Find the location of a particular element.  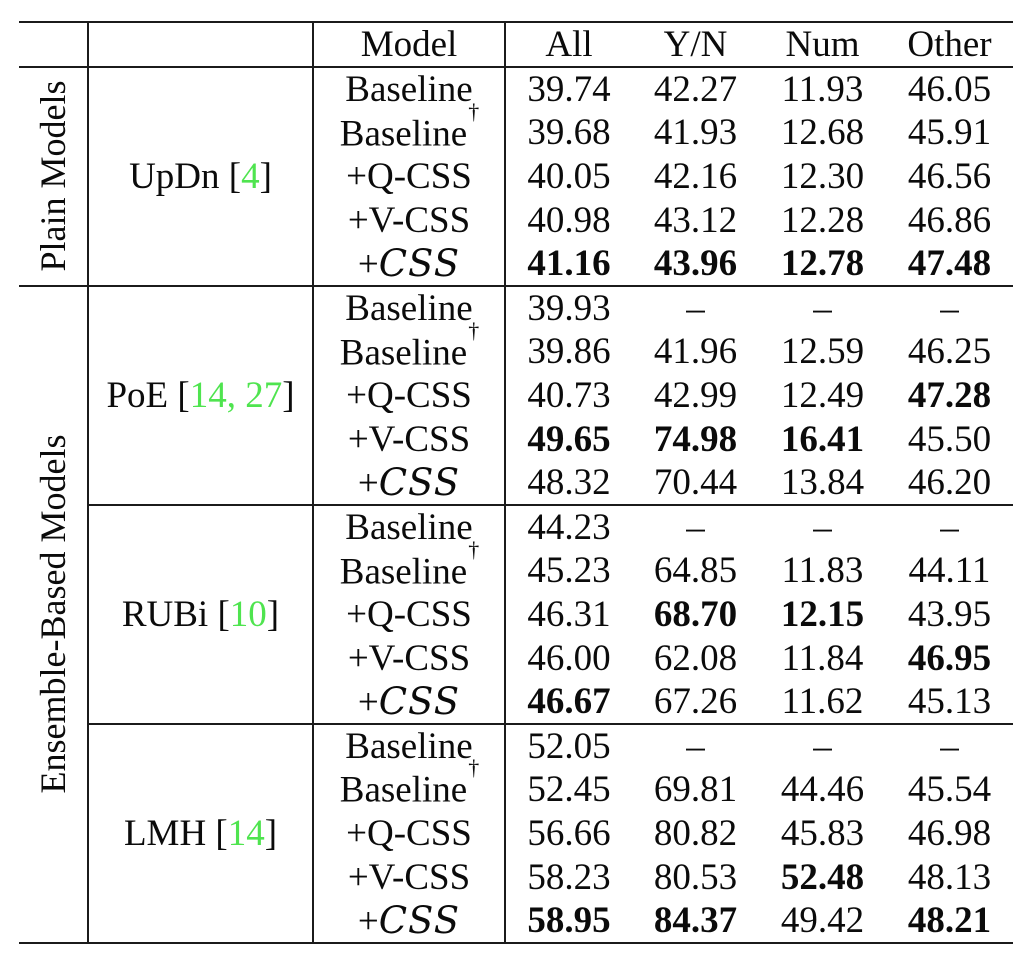

metric-value-cell: 45.23 is located at coordinates (569, 571).